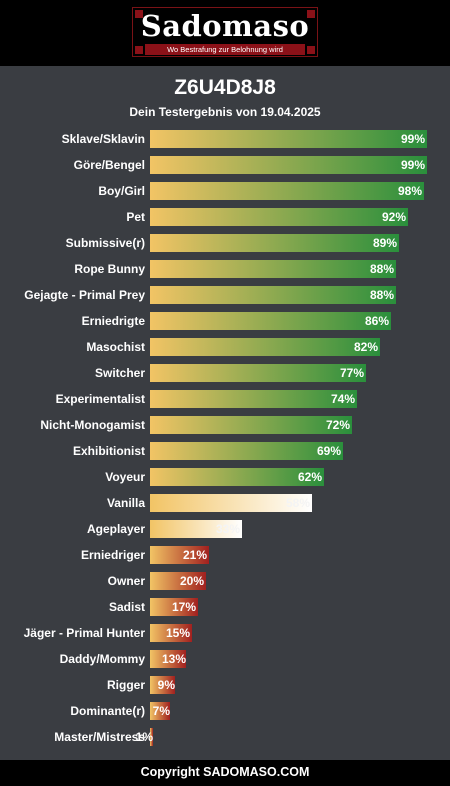 The image size is (450, 786). Describe the element at coordinates (297, 503) in the screenshot. I see `value-label: 58%` at that location.